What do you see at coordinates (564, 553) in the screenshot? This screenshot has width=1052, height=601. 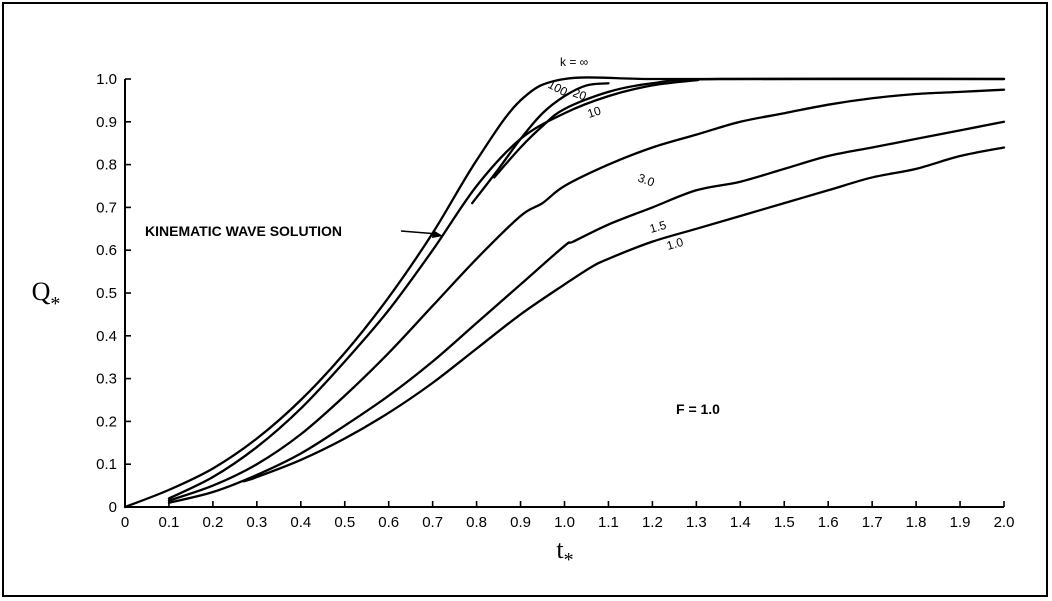 I see `x-axis-title: t*` at bounding box center [564, 553].